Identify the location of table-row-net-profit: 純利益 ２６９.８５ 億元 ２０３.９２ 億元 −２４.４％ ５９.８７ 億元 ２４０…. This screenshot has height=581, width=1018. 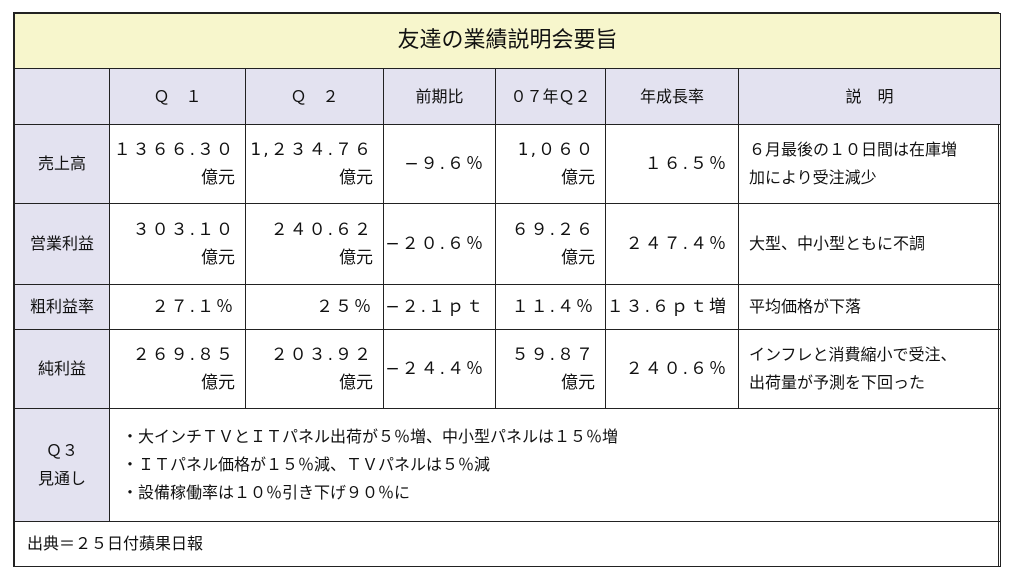
(508, 369).